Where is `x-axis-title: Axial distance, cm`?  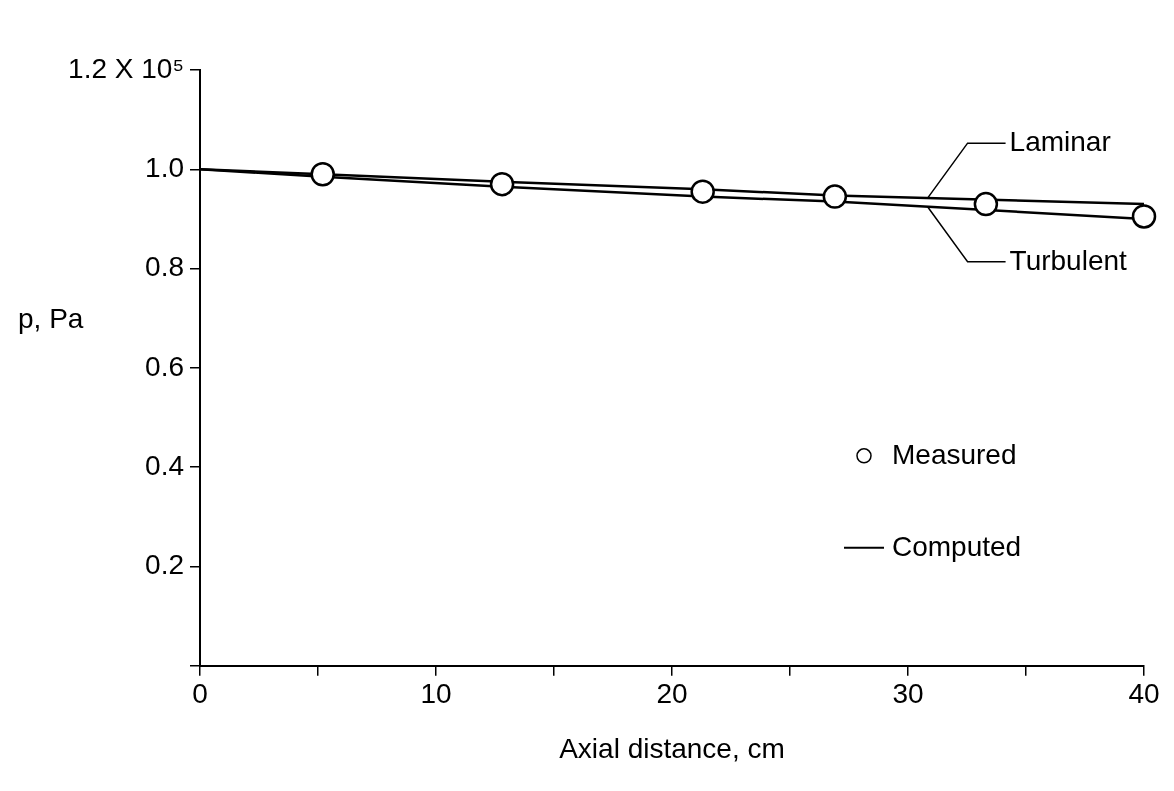 x-axis-title: Axial distance, cm is located at coordinates (672, 748).